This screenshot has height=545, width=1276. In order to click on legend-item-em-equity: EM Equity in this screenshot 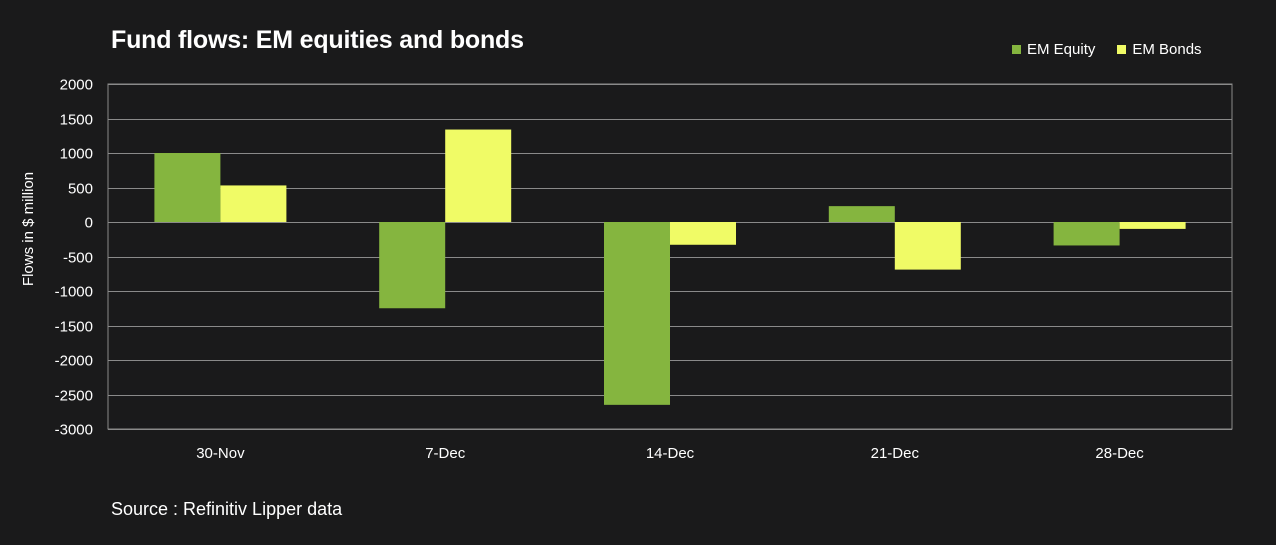, I will do `click(1053, 49)`.